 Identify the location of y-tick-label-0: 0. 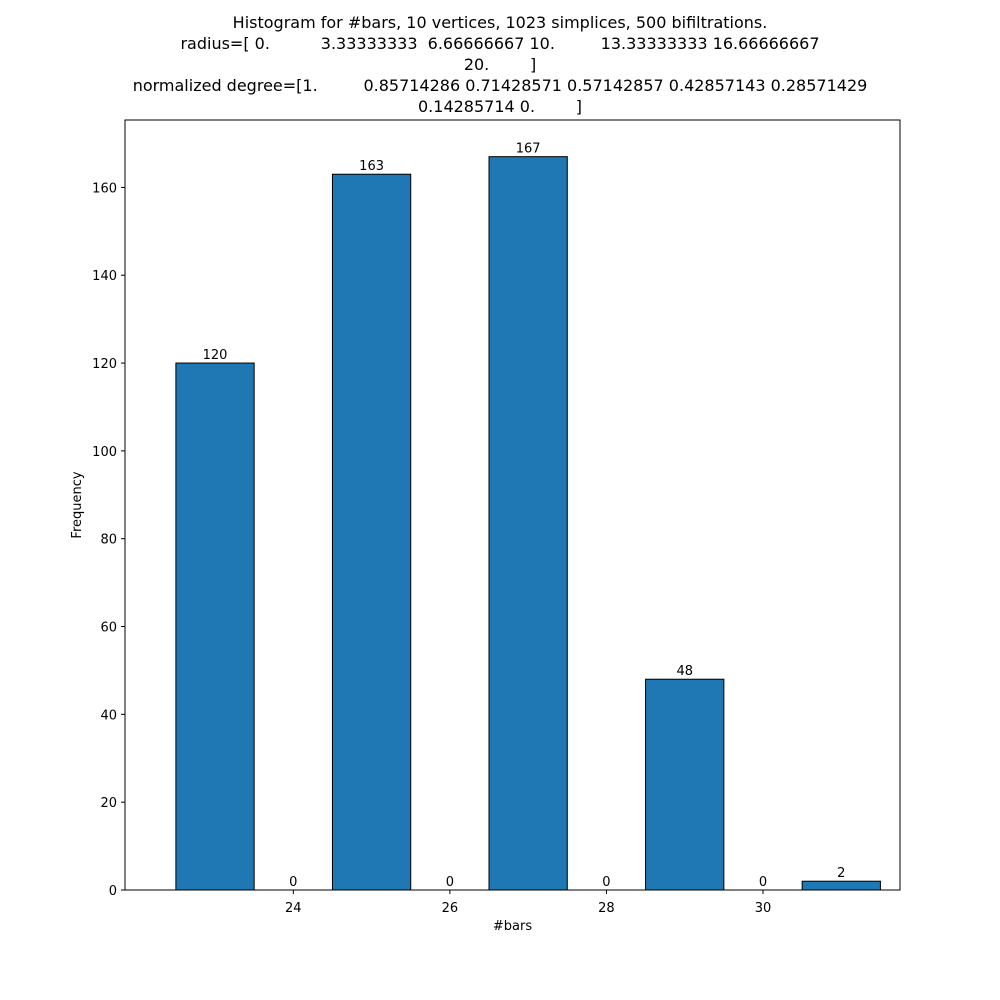
(113, 891).